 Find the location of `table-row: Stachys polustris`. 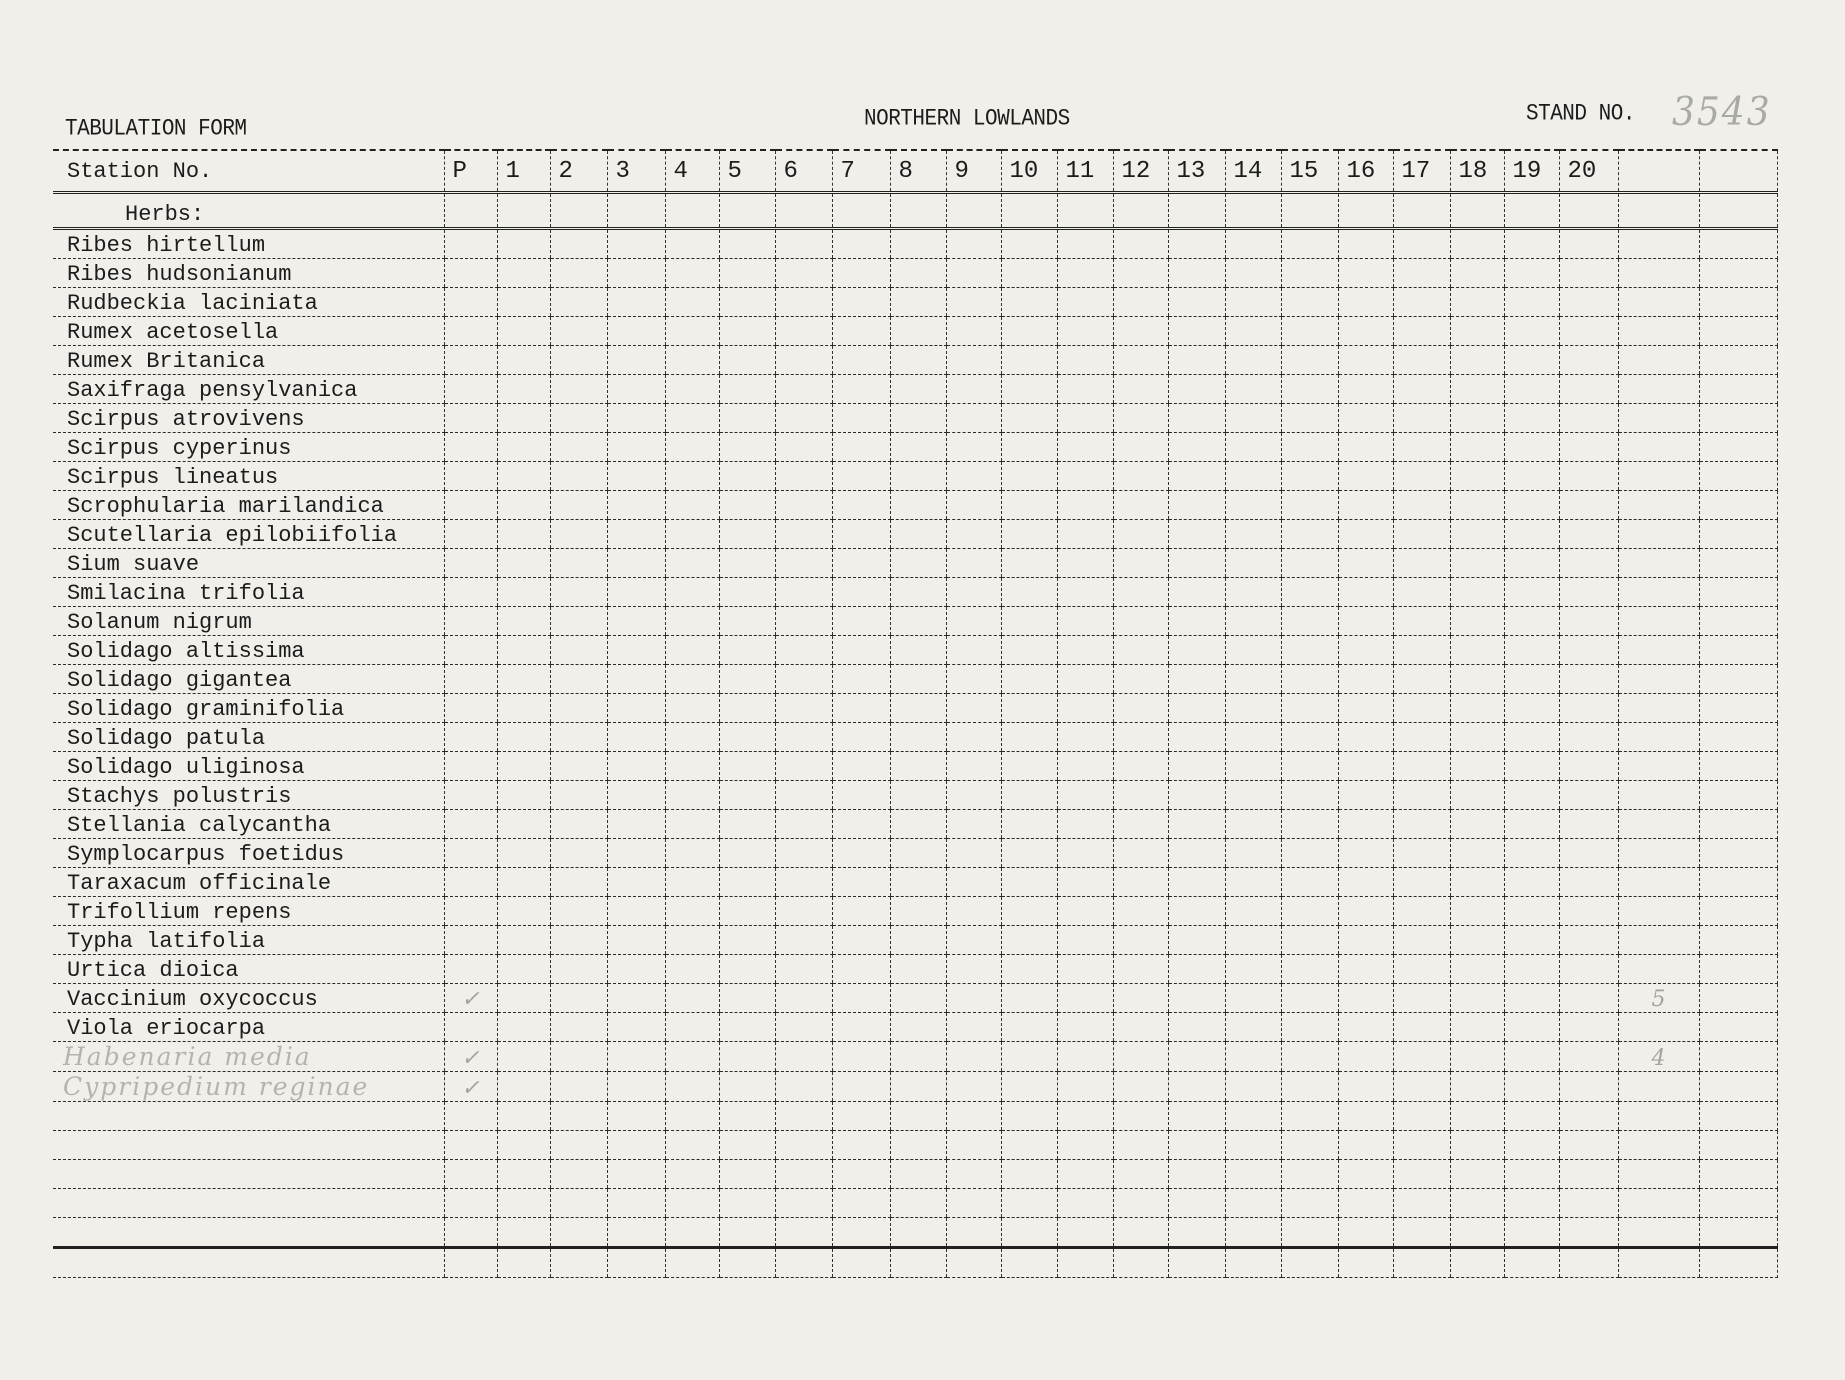

table-row: Stachys polustris is located at coordinates (915, 795).